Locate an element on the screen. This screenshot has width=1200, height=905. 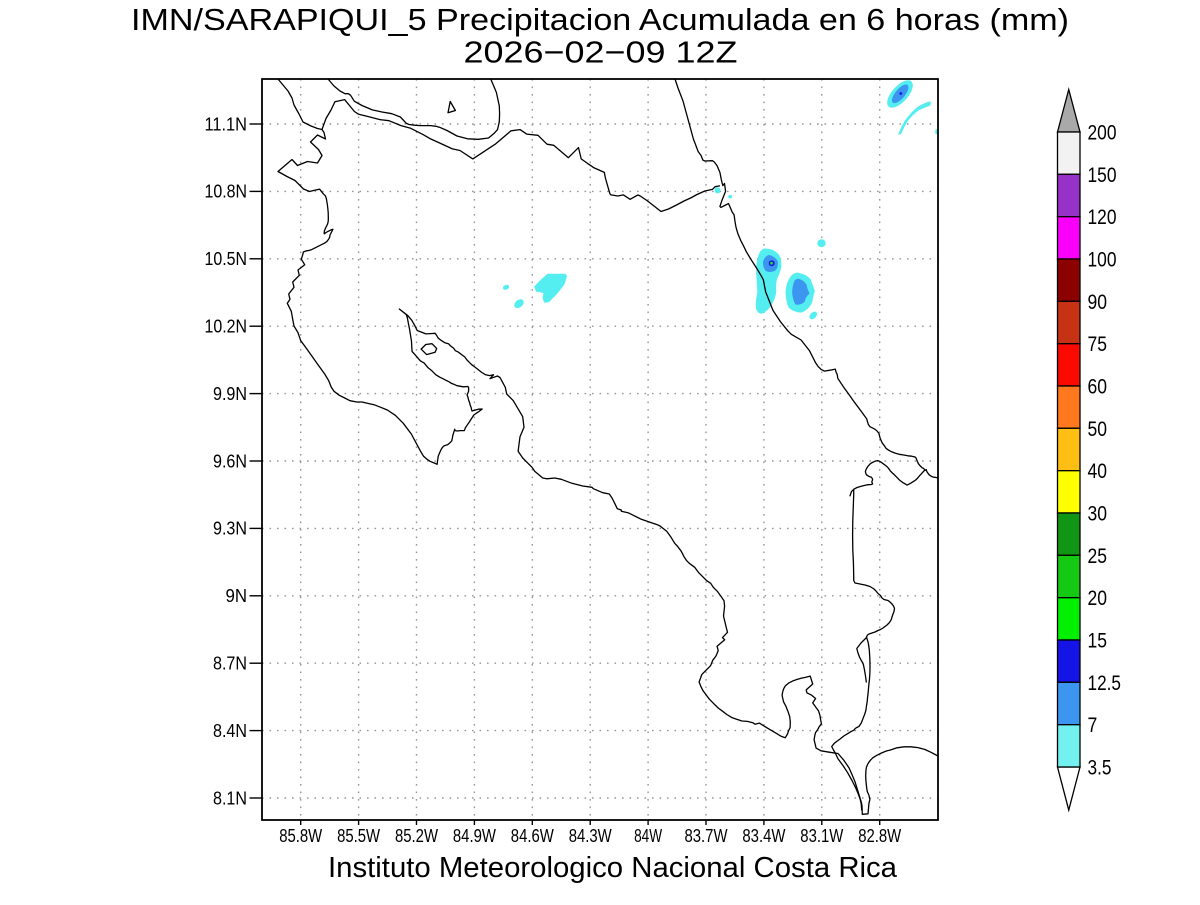
svg-text: 50 is located at coordinates (1098, 429).